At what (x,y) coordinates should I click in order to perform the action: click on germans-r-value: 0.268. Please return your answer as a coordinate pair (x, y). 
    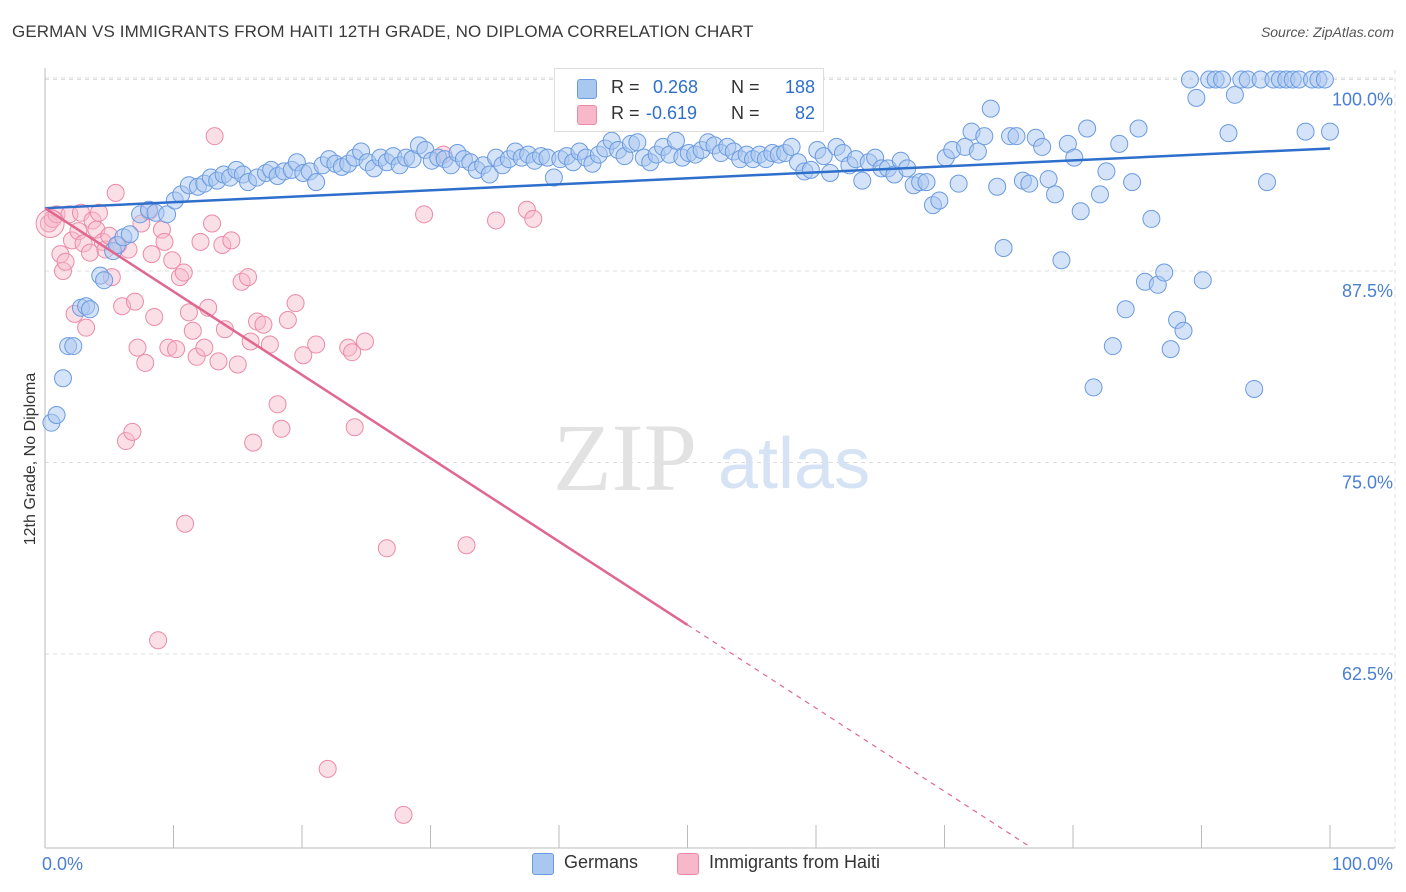
    Looking at the image, I should click on (676, 87).